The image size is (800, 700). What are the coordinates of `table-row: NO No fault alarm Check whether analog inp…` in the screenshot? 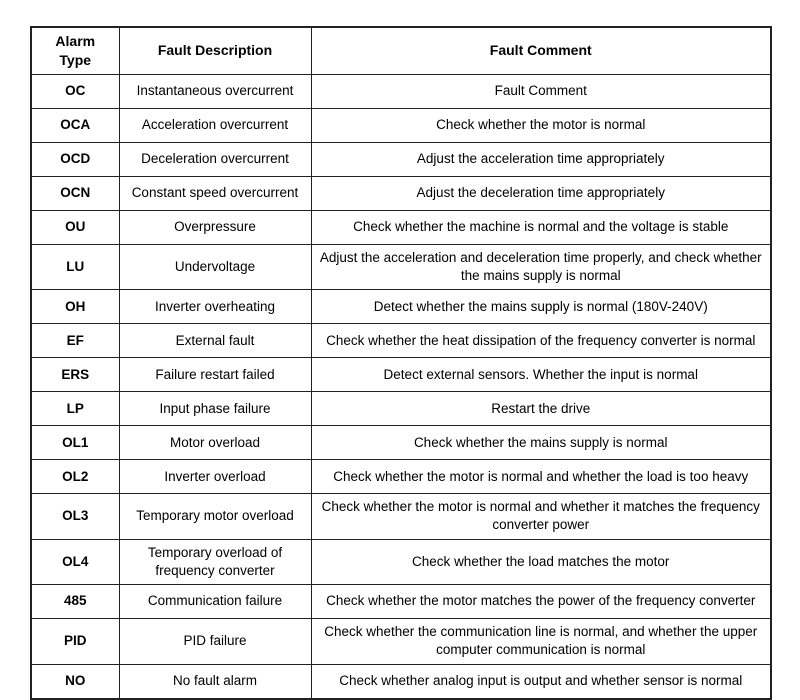 It's located at (401, 681).